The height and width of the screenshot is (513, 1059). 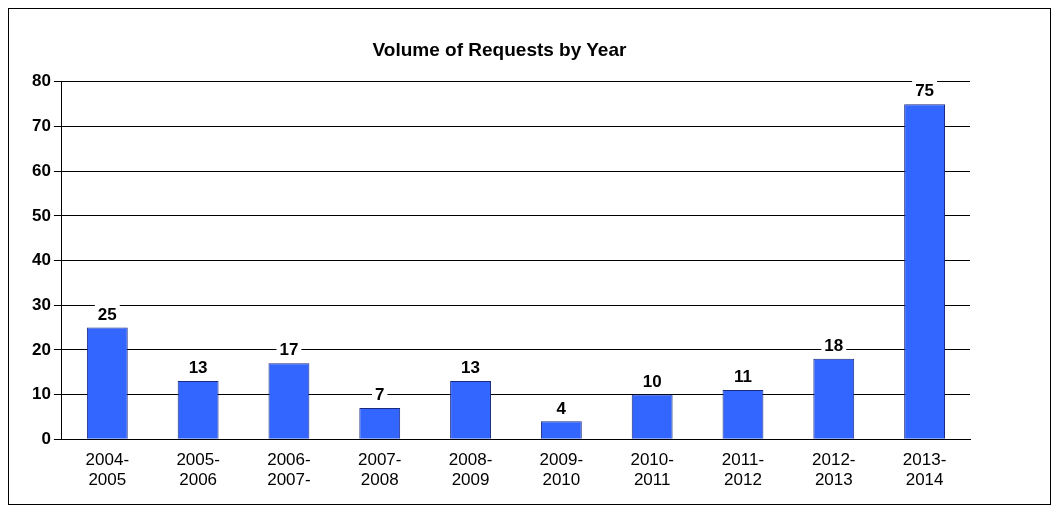 I want to click on data-label: 4, so click(x=561, y=408).